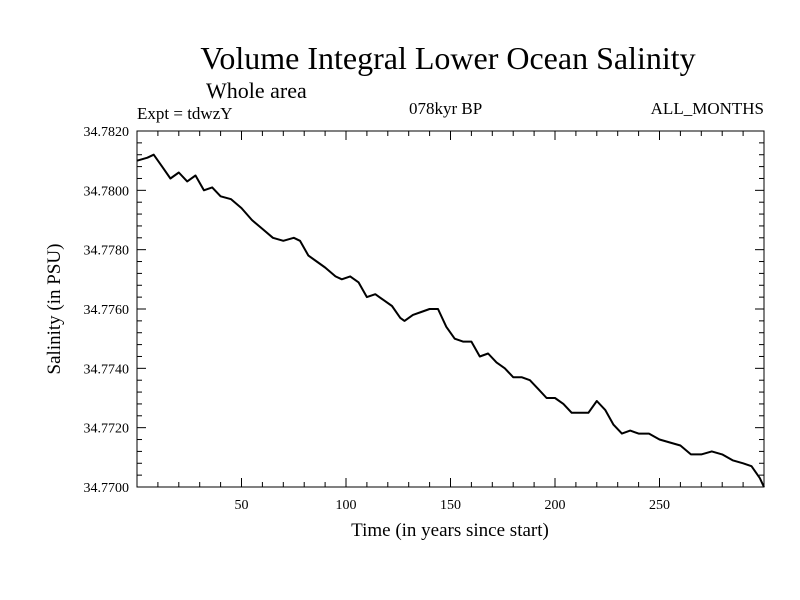  What do you see at coordinates (450, 530) in the screenshot?
I see `x-axis-label: Time (in years since start)` at bounding box center [450, 530].